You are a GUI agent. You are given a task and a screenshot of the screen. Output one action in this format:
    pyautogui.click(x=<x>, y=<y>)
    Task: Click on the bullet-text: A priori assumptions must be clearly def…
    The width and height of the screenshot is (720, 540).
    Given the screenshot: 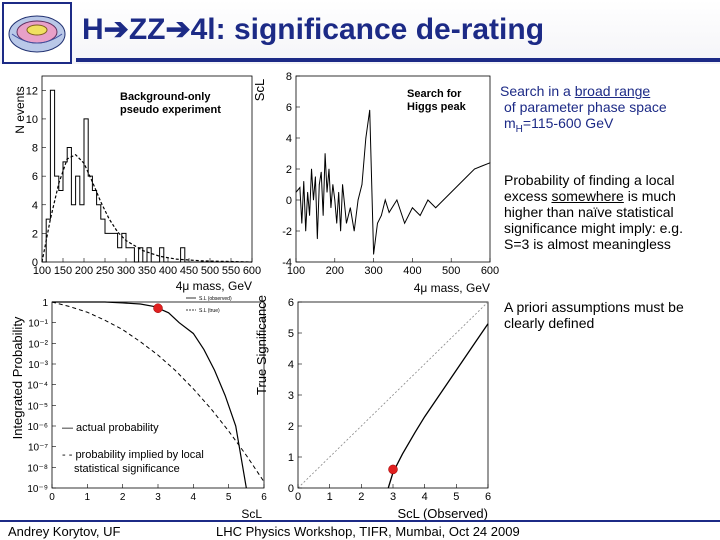 What is the action you would take?
    pyautogui.click(x=594, y=315)
    